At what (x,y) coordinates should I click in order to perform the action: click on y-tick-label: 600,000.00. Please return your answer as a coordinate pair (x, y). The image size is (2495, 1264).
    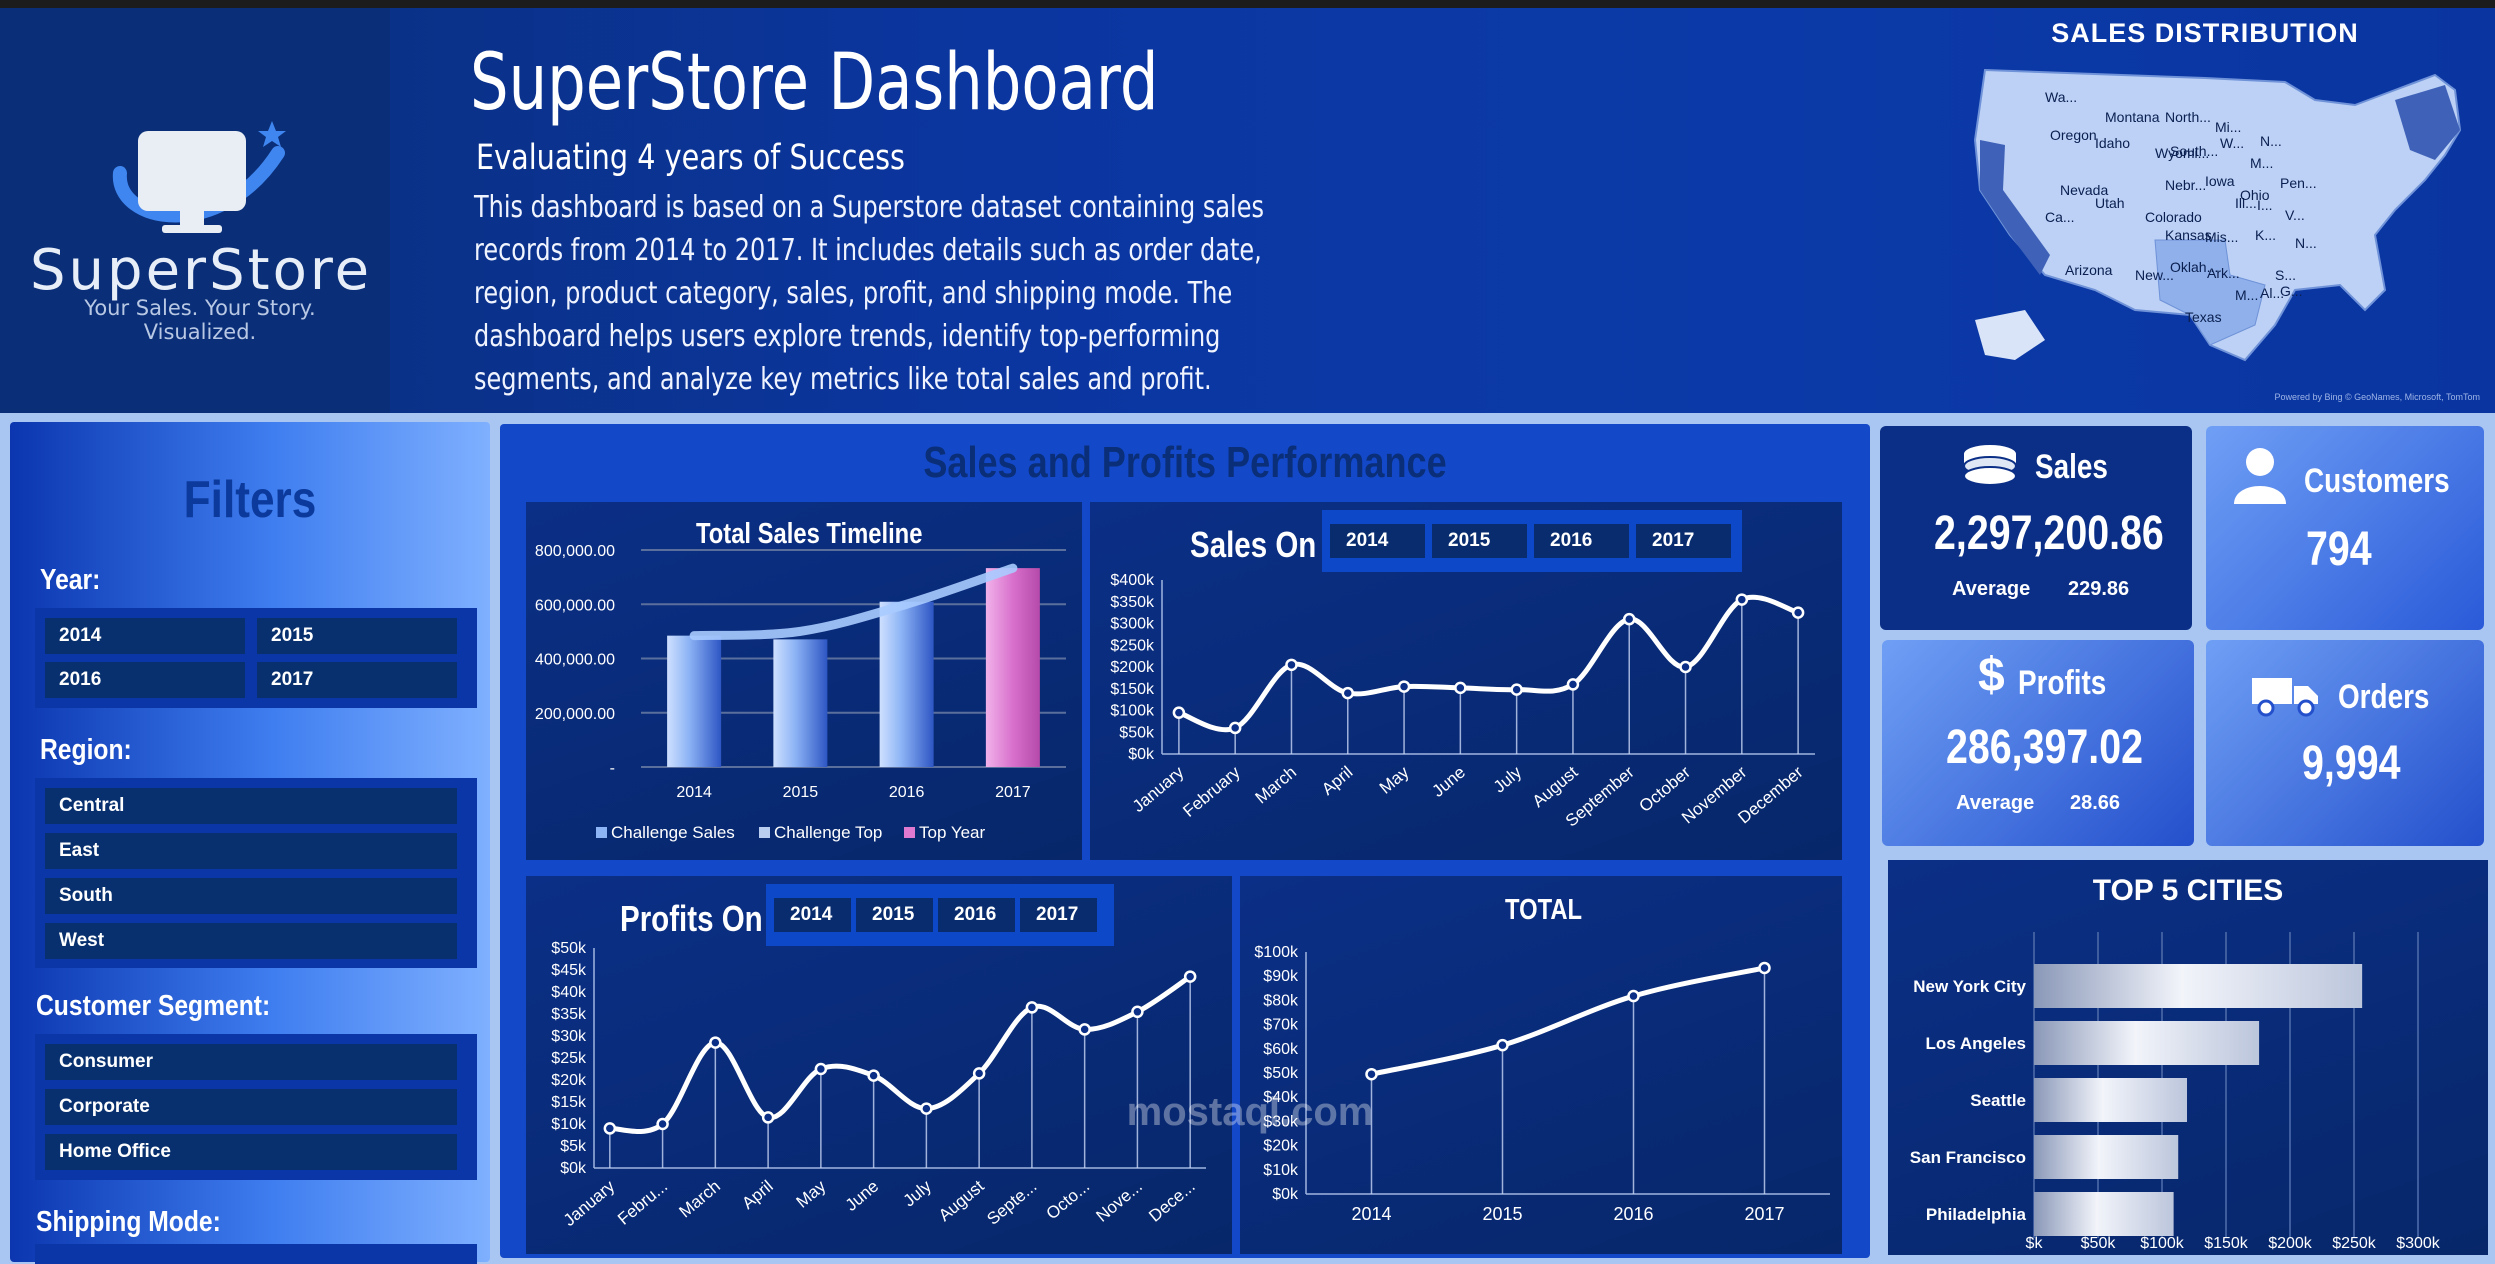
    Looking at the image, I should click on (575, 605).